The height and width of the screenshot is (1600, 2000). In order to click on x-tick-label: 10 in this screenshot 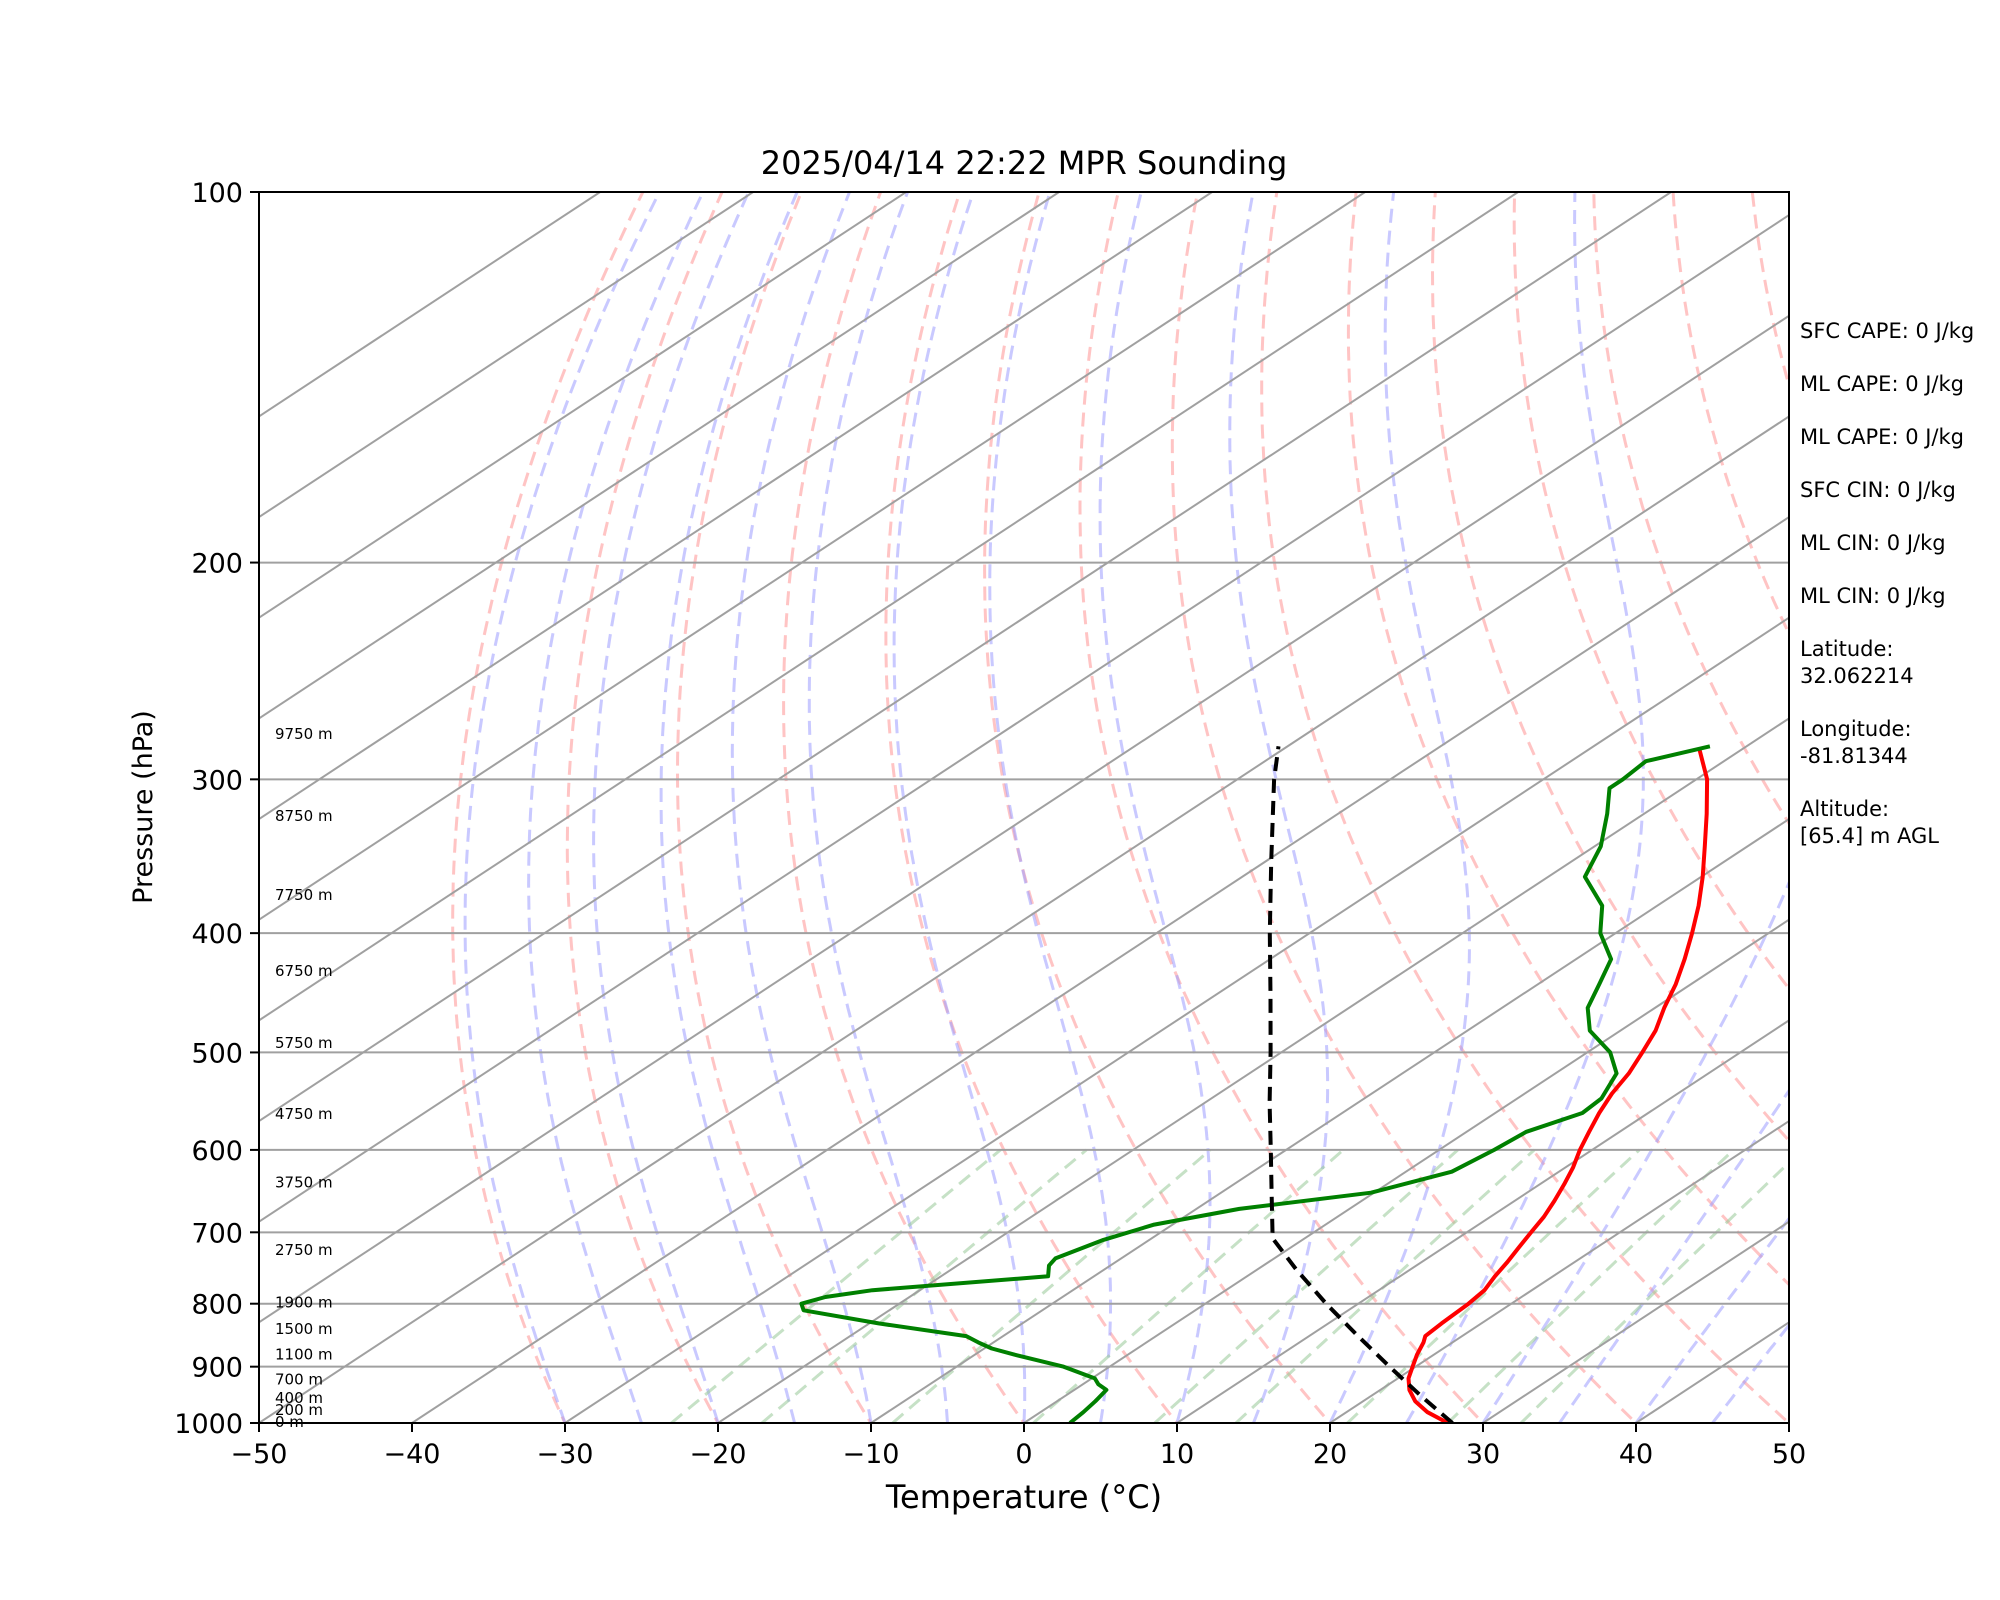, I will do `click(1177, 1454)`.